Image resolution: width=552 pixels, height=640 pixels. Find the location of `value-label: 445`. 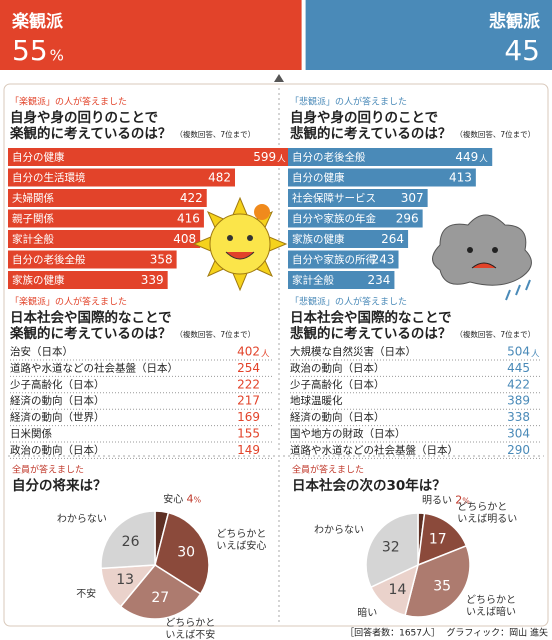

value-label: 445 is located at coordinates (518, 368).